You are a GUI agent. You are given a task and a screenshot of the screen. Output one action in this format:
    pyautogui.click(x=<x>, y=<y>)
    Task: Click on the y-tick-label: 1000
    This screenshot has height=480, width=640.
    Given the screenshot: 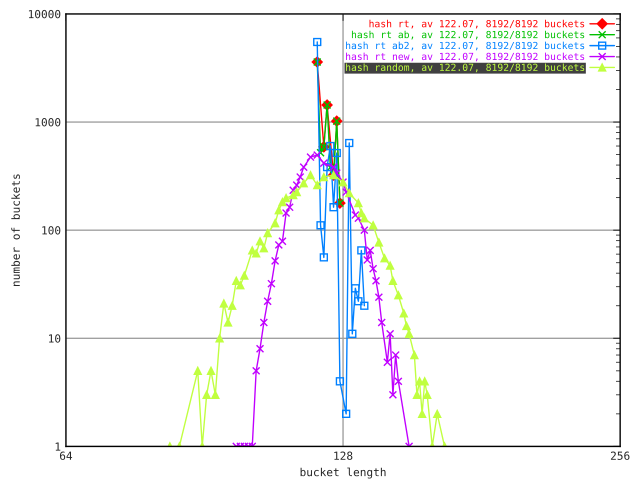 What is the action you would take?
    pyautogui.click(x=48, y=122)
    